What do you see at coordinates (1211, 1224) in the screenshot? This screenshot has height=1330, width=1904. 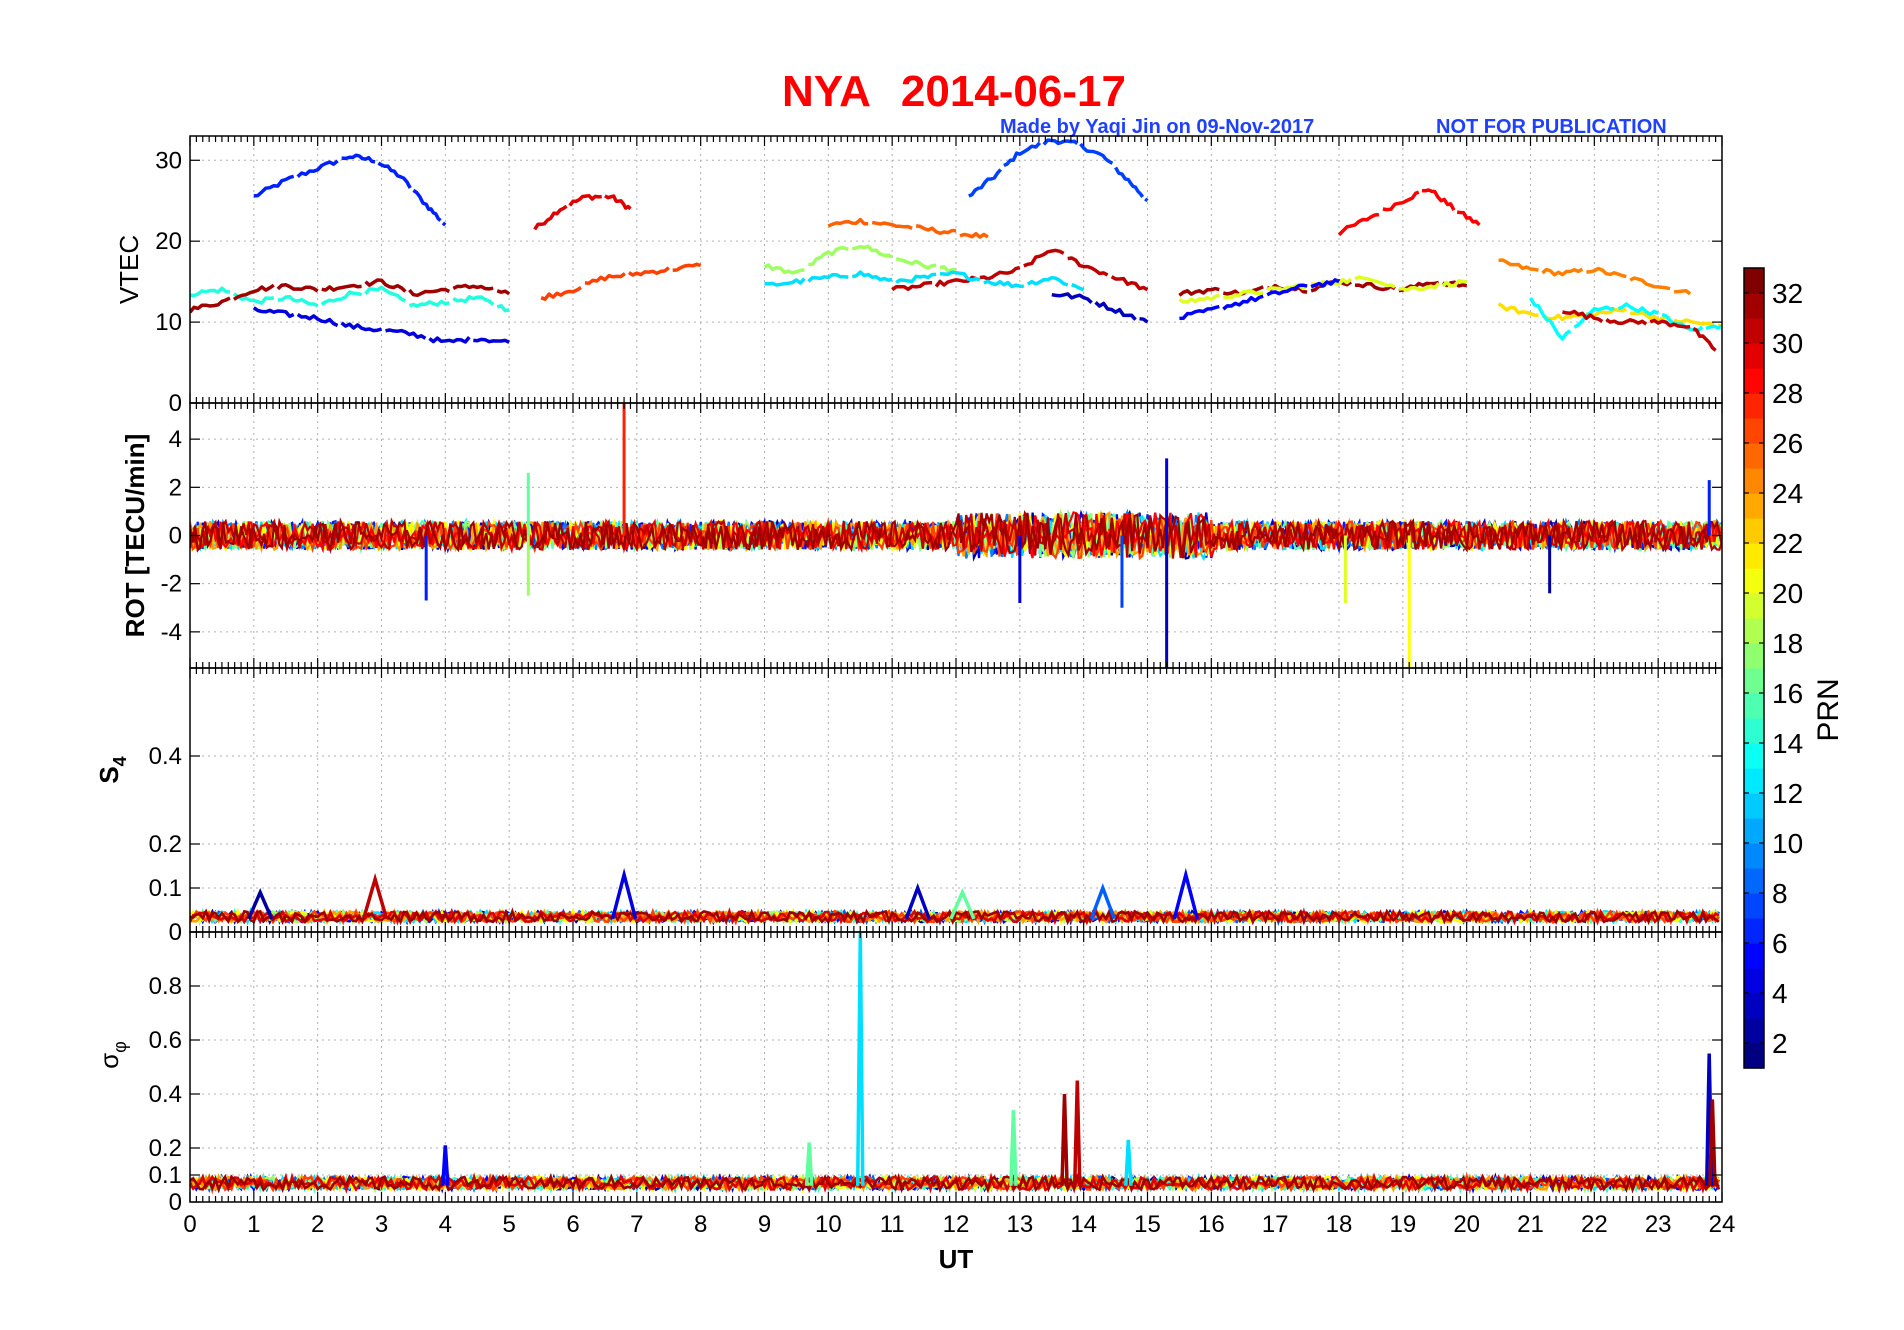 I see `x-tick-label: 16` at bounding box center [1211, 1224].